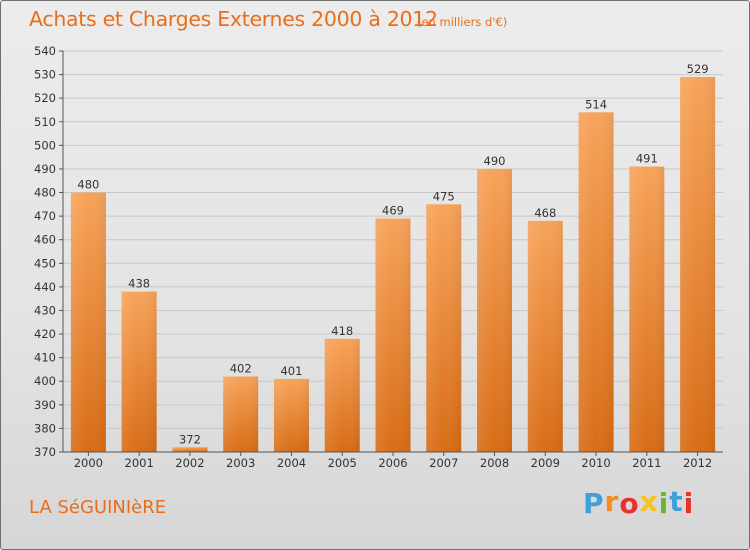  I want to click on logo-letter: t, so click(676, 501).